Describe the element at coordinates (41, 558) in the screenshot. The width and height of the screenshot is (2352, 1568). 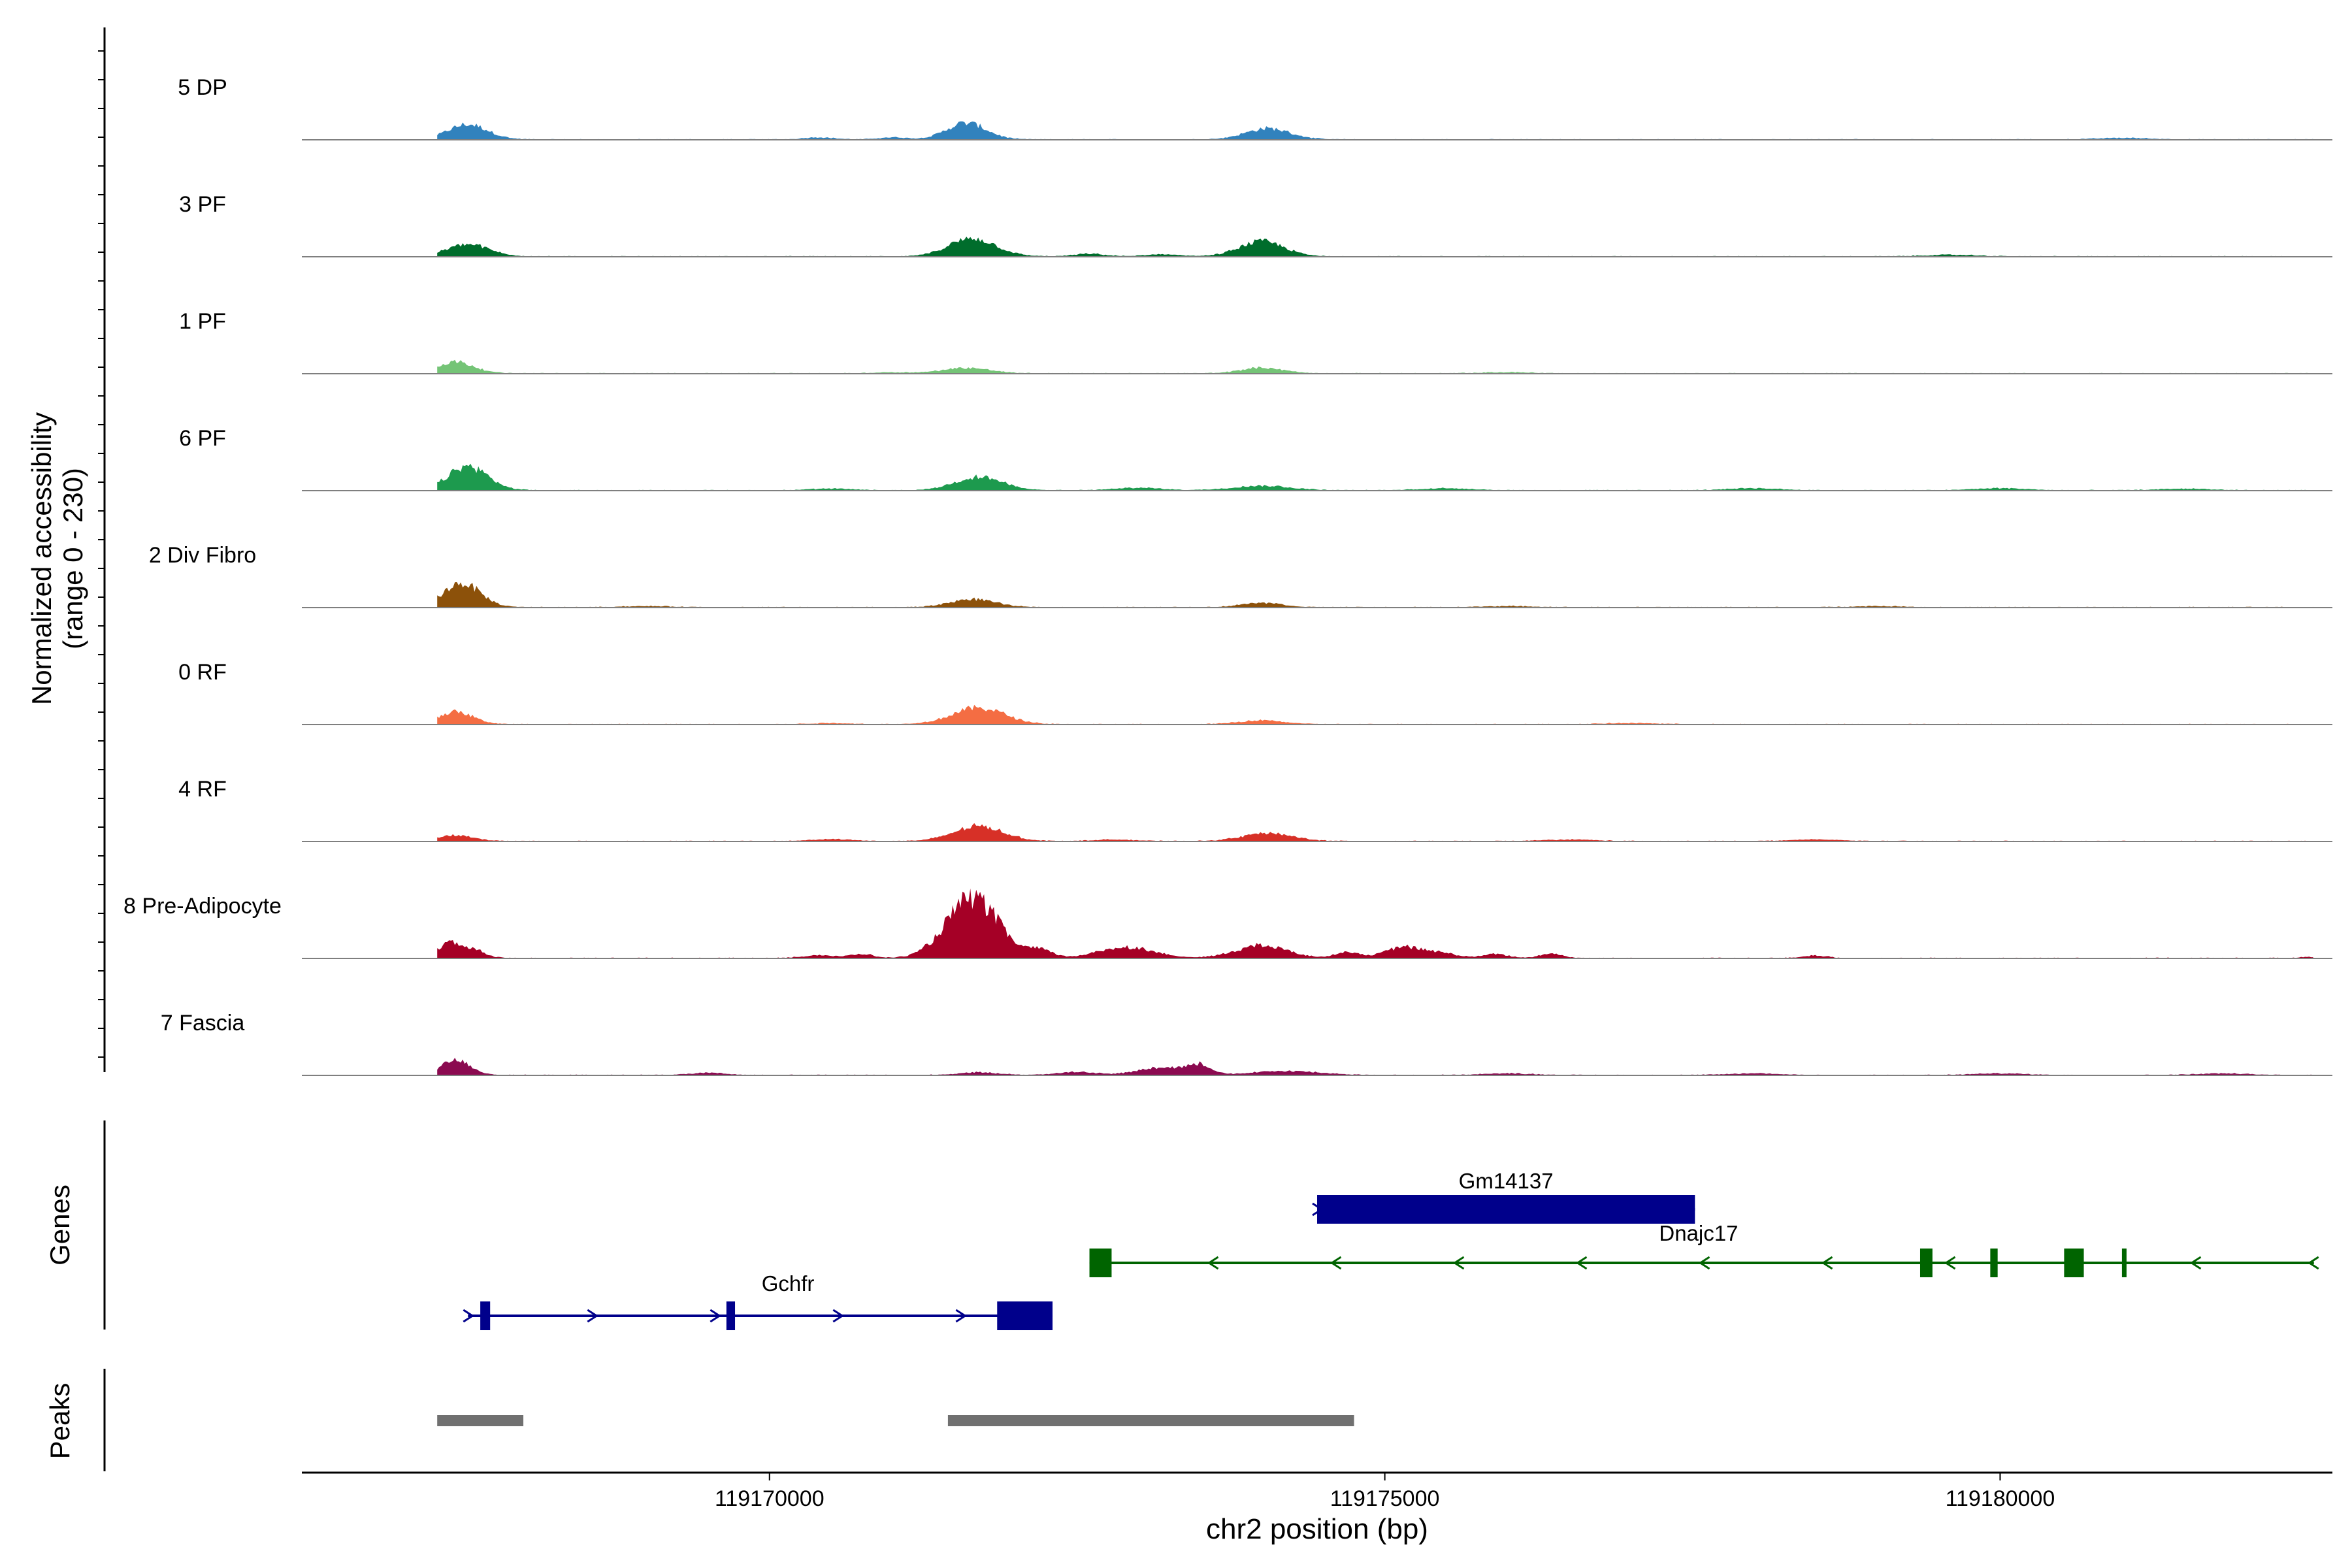
I see `y-axis-title-line1: Normalized accessibility` at that location.